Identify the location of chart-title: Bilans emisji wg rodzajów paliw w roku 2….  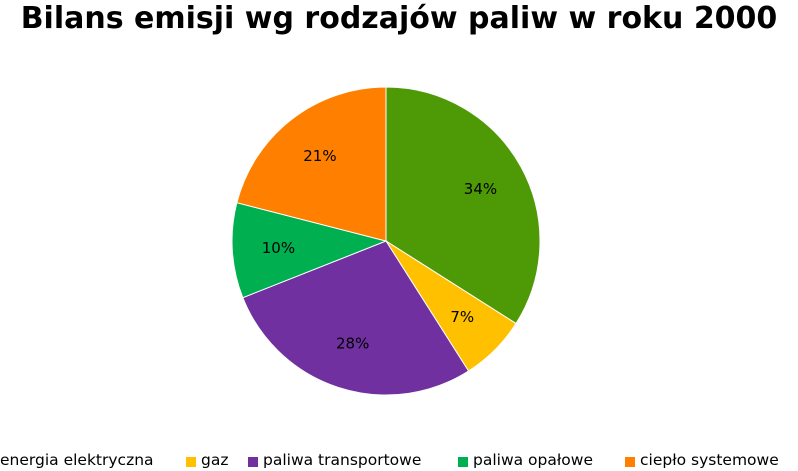
(399, 18).